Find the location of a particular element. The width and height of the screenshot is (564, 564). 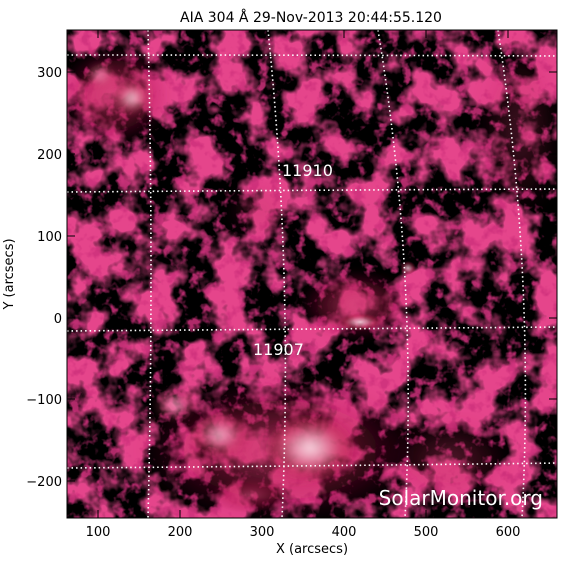

x-tick-label: 500 is located at coordinates (426, 532).